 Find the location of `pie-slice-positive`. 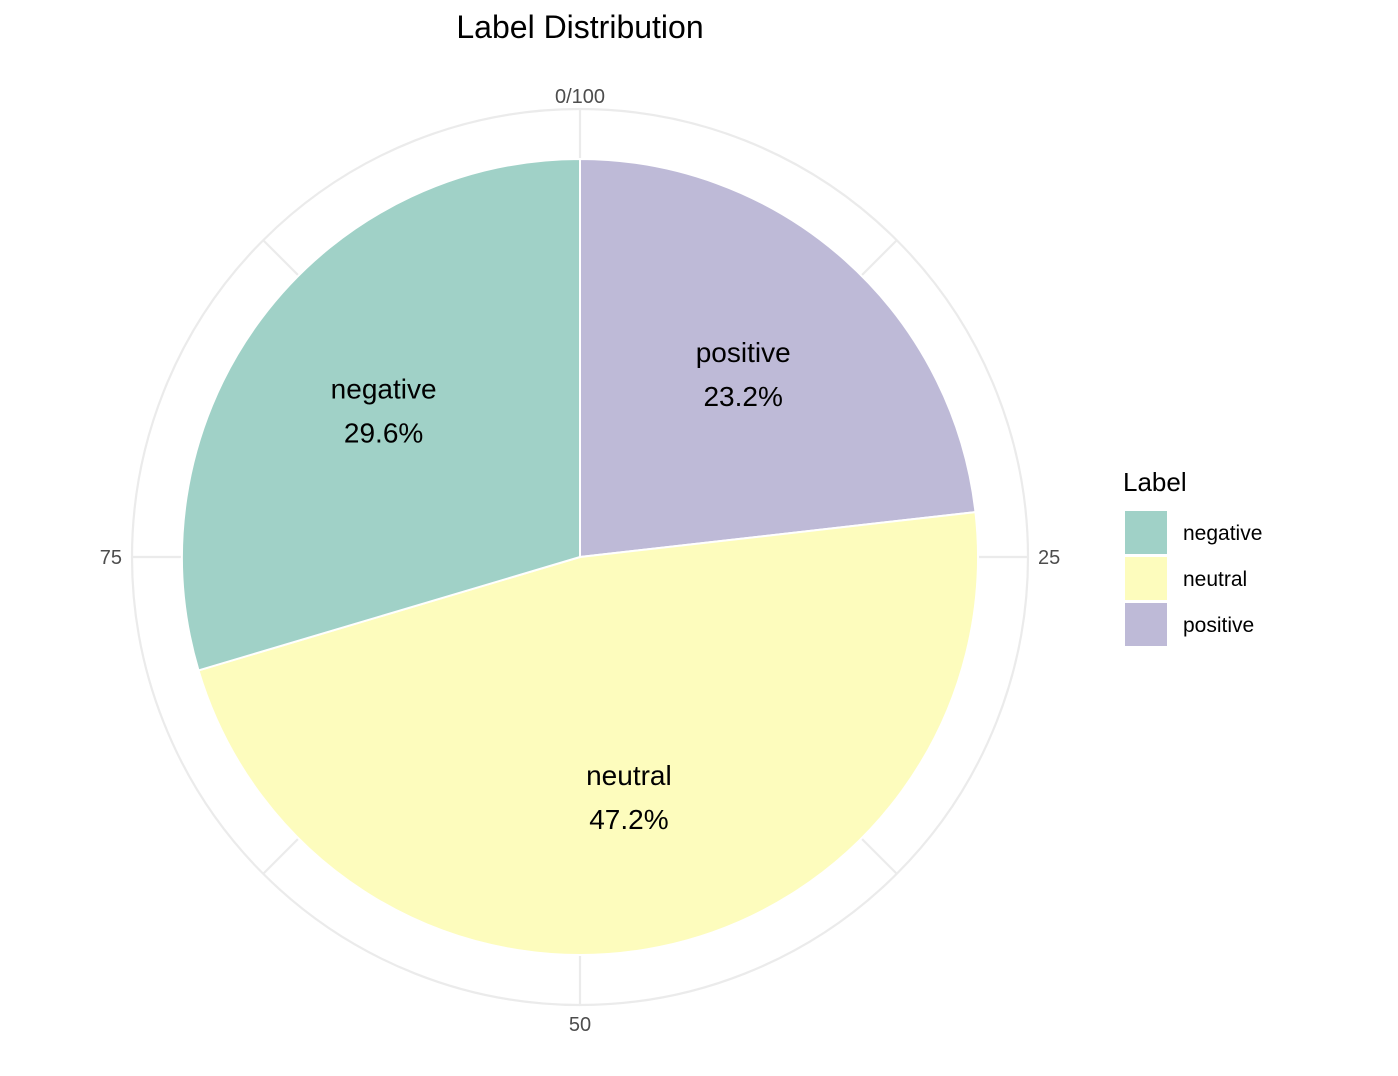

pie-slice-positive is located at coordinates (778, 358).